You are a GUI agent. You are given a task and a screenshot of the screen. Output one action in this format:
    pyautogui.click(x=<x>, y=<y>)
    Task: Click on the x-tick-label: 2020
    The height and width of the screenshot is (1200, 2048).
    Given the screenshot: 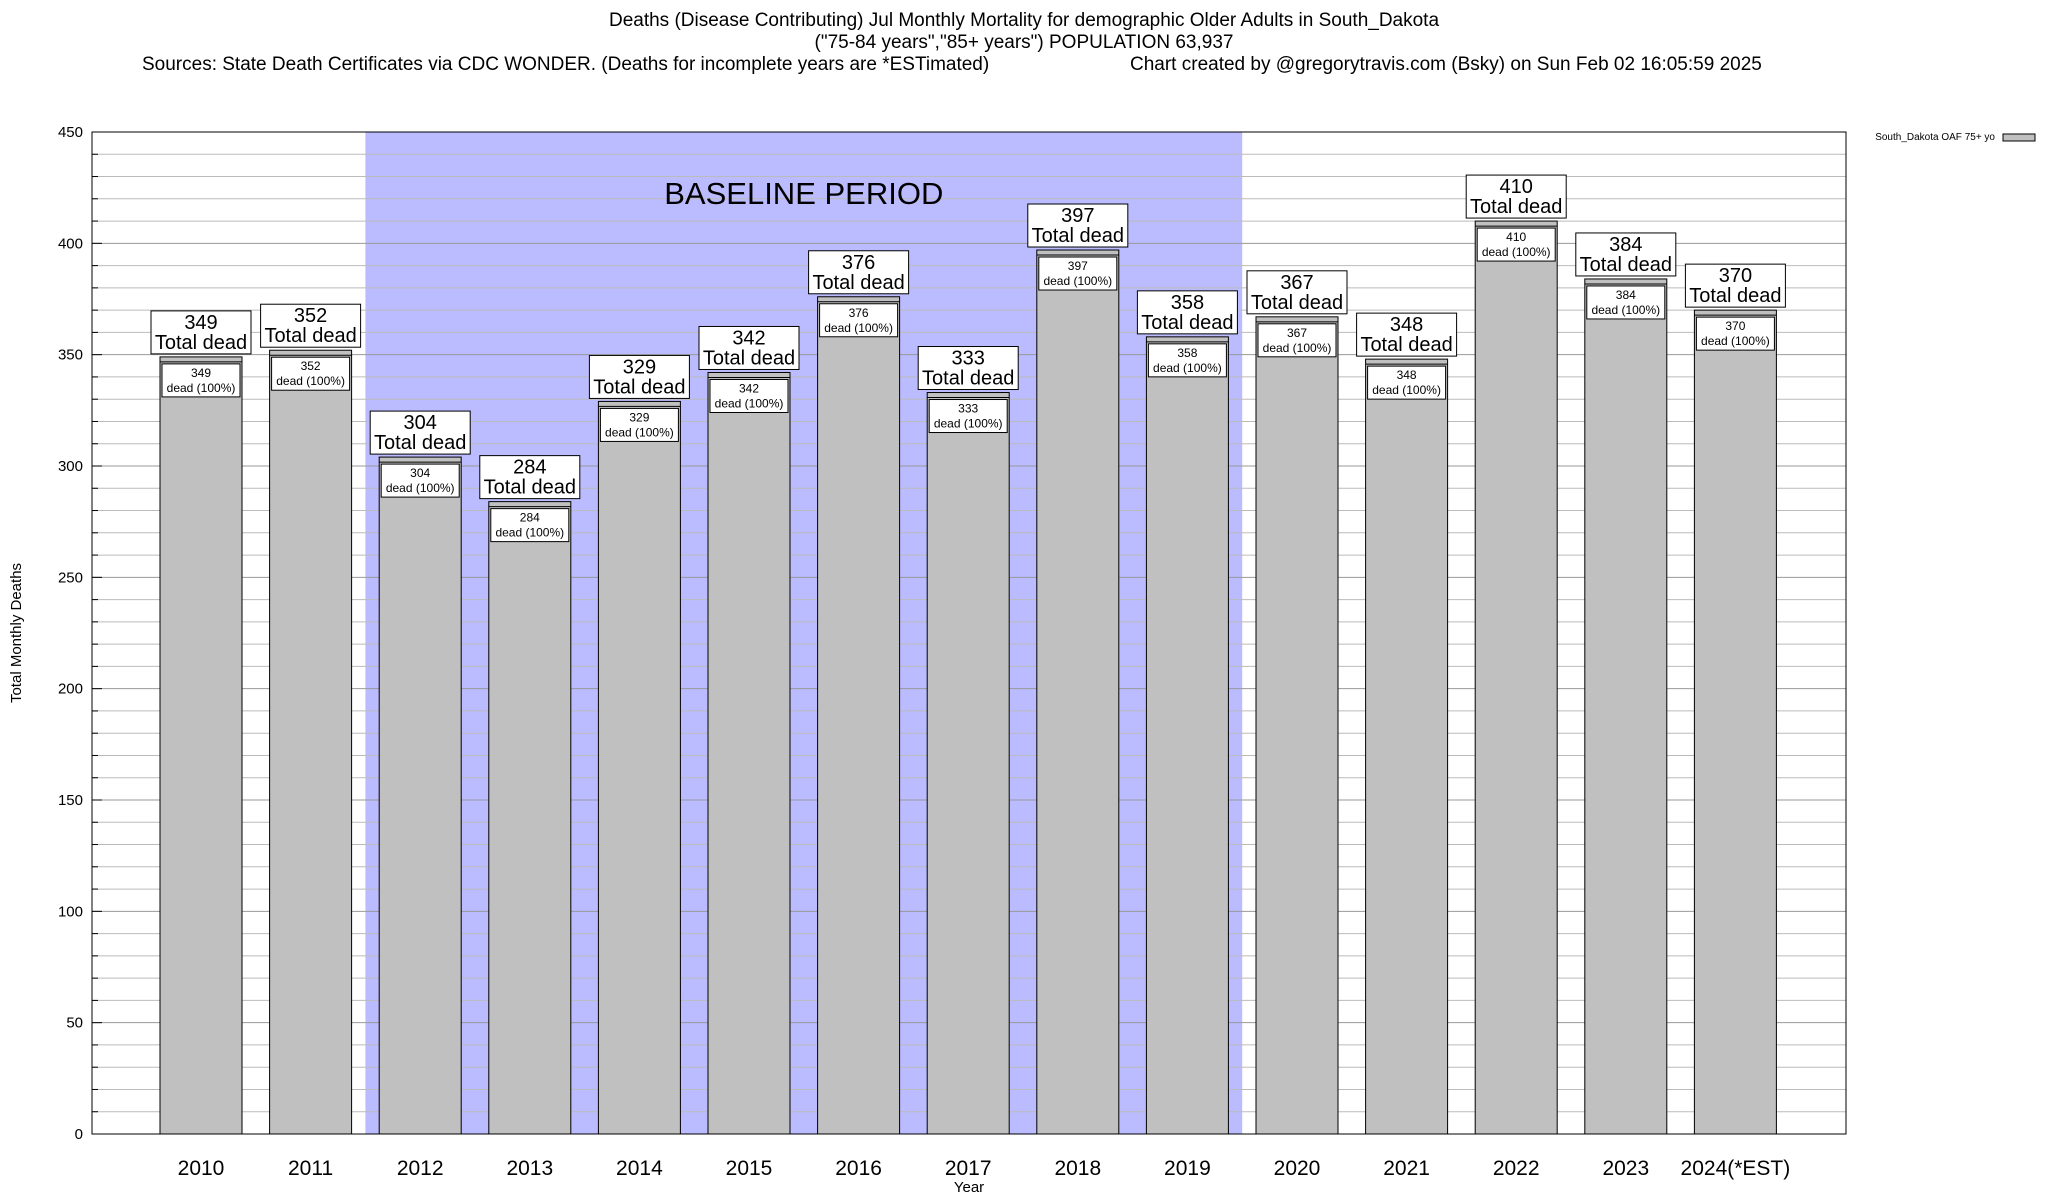 What is the action you would take?
    pyautogui.click(x=1297, y=1168)
    